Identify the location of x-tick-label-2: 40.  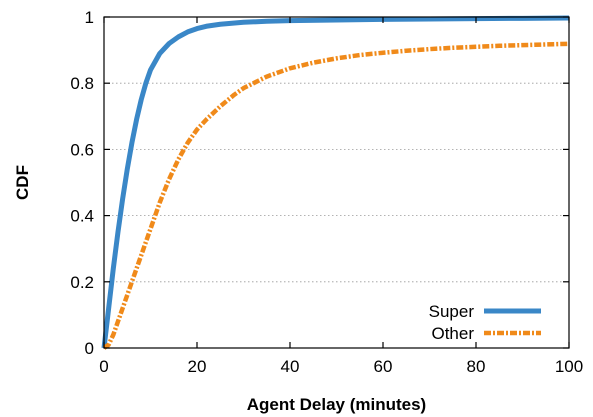
(290, 366).